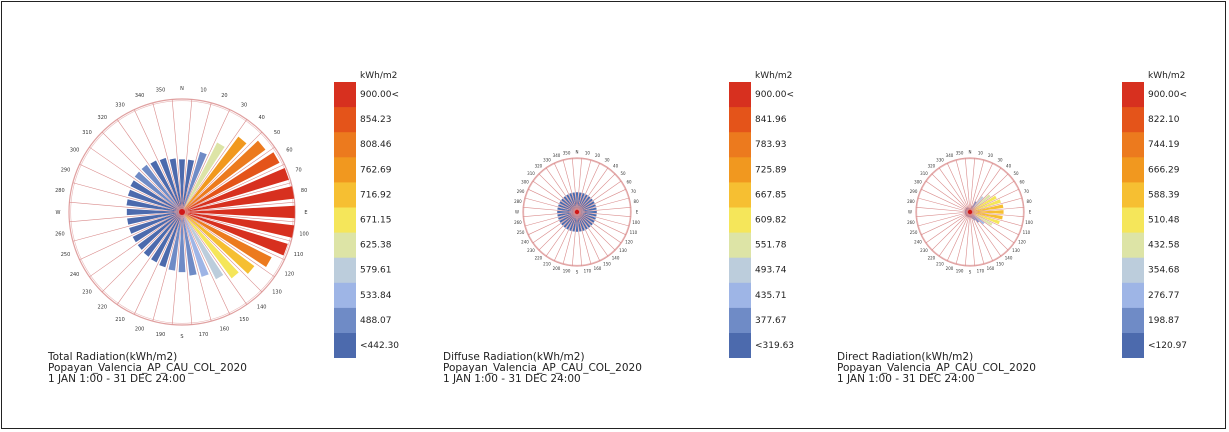 The width and height of the screenshot is (1229, 432). I want to click on direction-label: 10, so click(203, 91).